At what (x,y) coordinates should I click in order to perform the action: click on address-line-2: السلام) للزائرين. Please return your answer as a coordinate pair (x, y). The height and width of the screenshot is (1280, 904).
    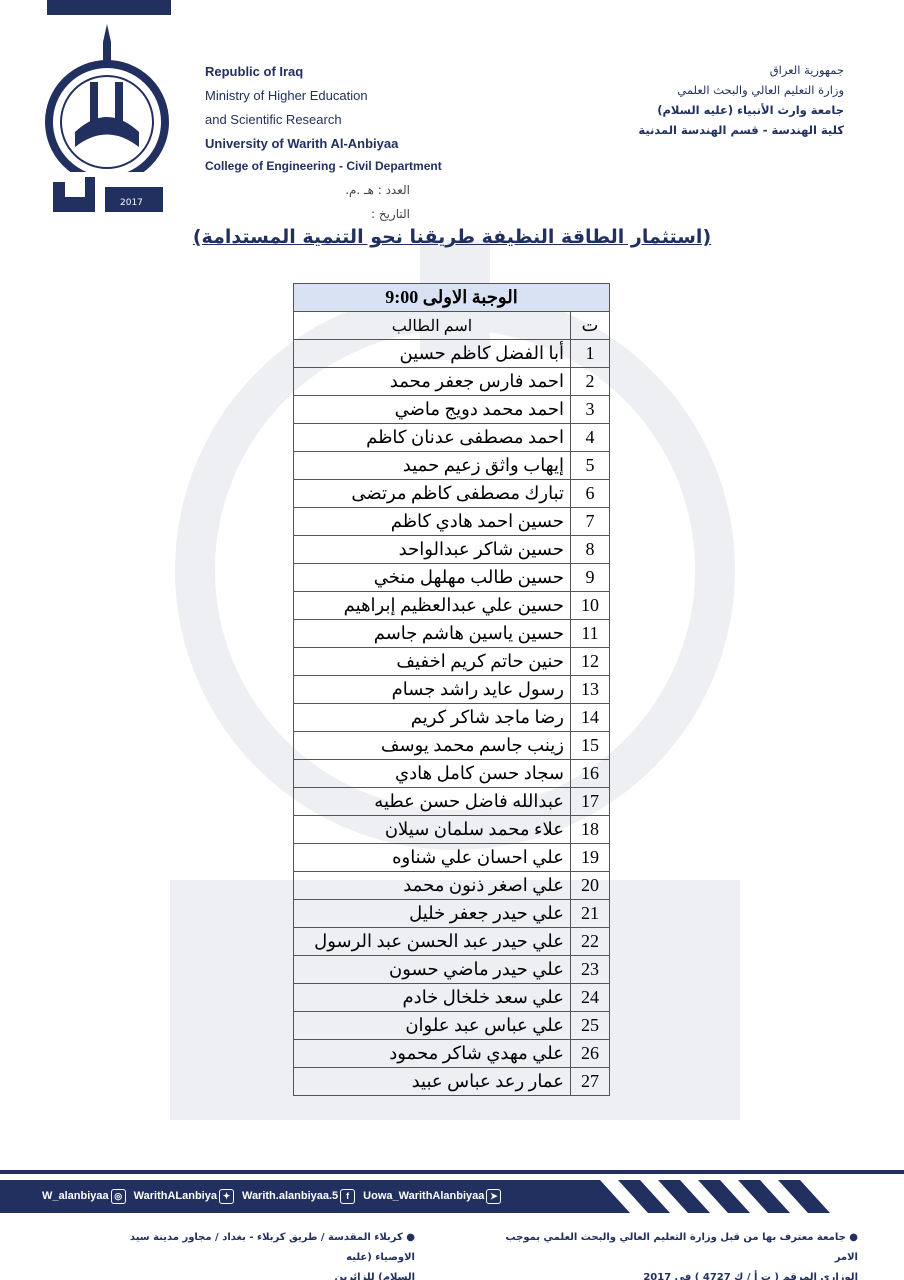
    Looking at the image, I should click on (374, 1276).